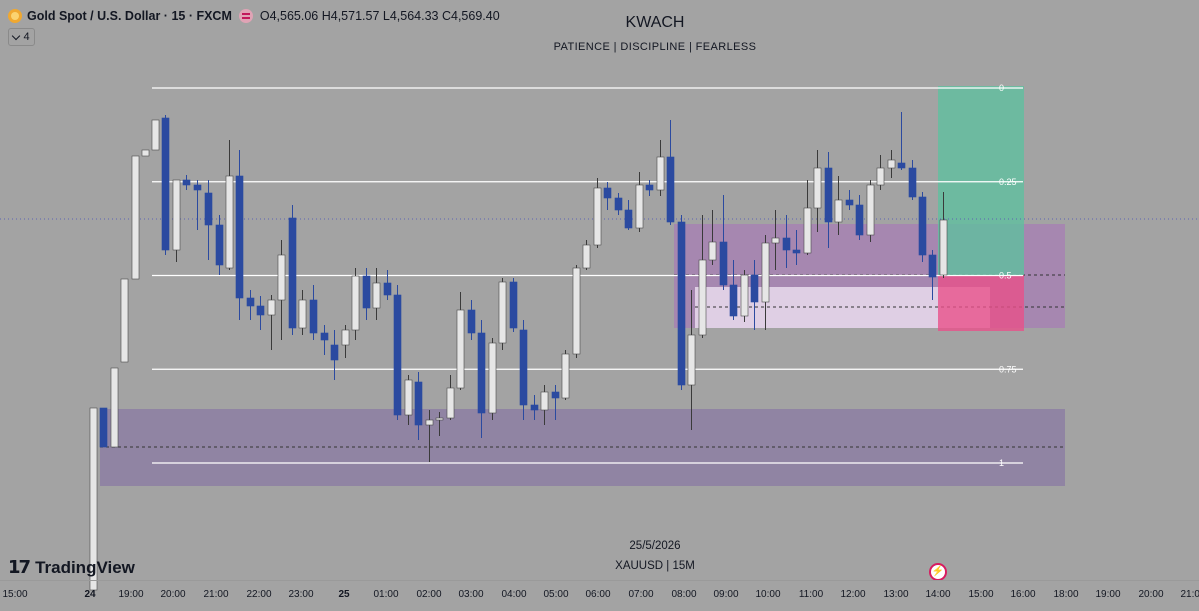 This screenshot has height=611, width=1199. Describe the element at coordinates (172, 594) in the screenshot. I see `time-tick-label: 20:00` at that location.